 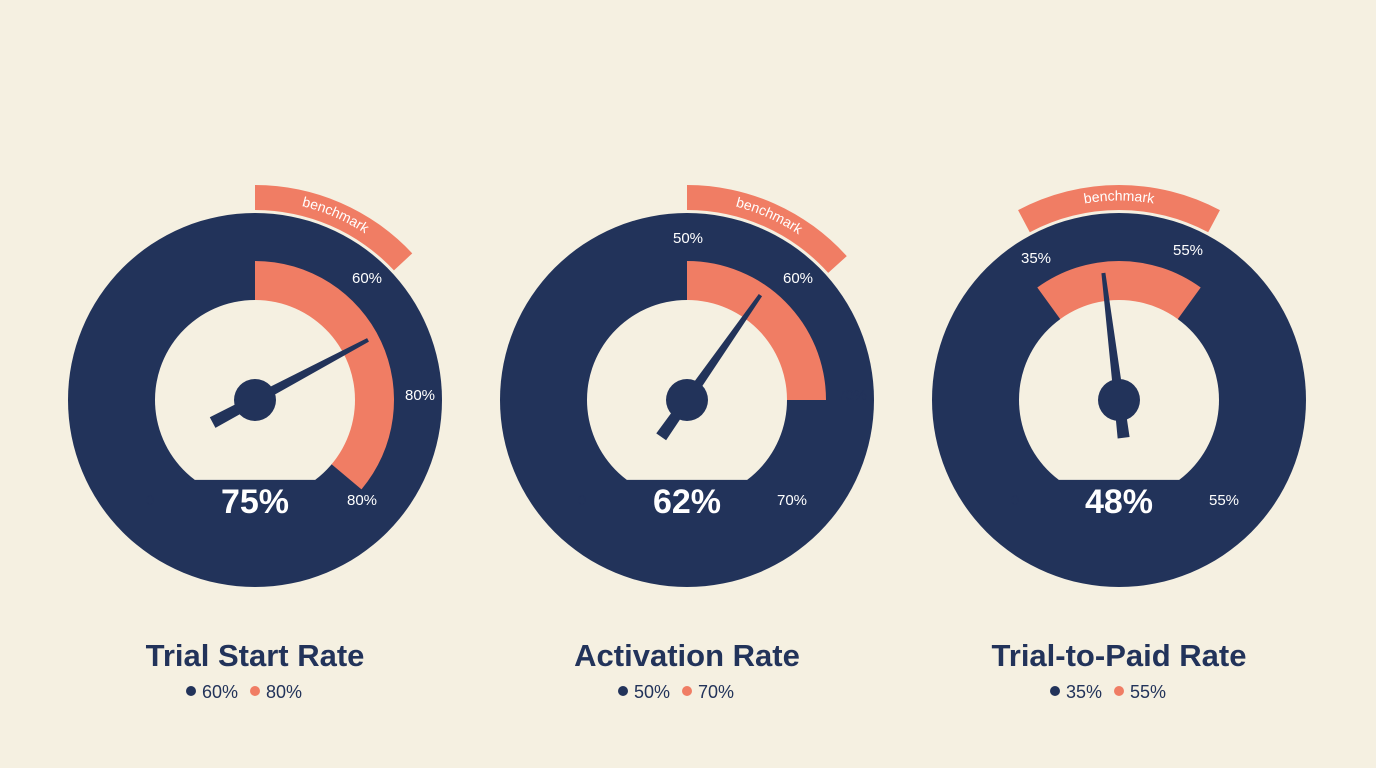 What do you see at coordinates (1108, 692) in the screenshot?
I see `legend: 35% 55%` at bounding box center [1108, 692].